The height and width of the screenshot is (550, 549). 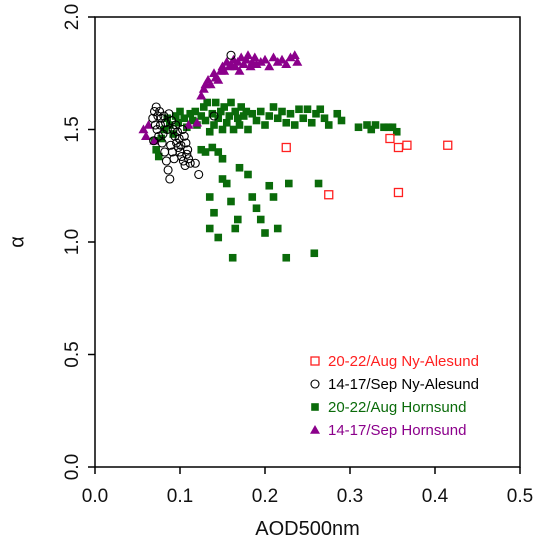 What do you see at coordinates (17, 242) in the screenshot?
I see `y-axis-title: α` at bounding box center [17, 242].